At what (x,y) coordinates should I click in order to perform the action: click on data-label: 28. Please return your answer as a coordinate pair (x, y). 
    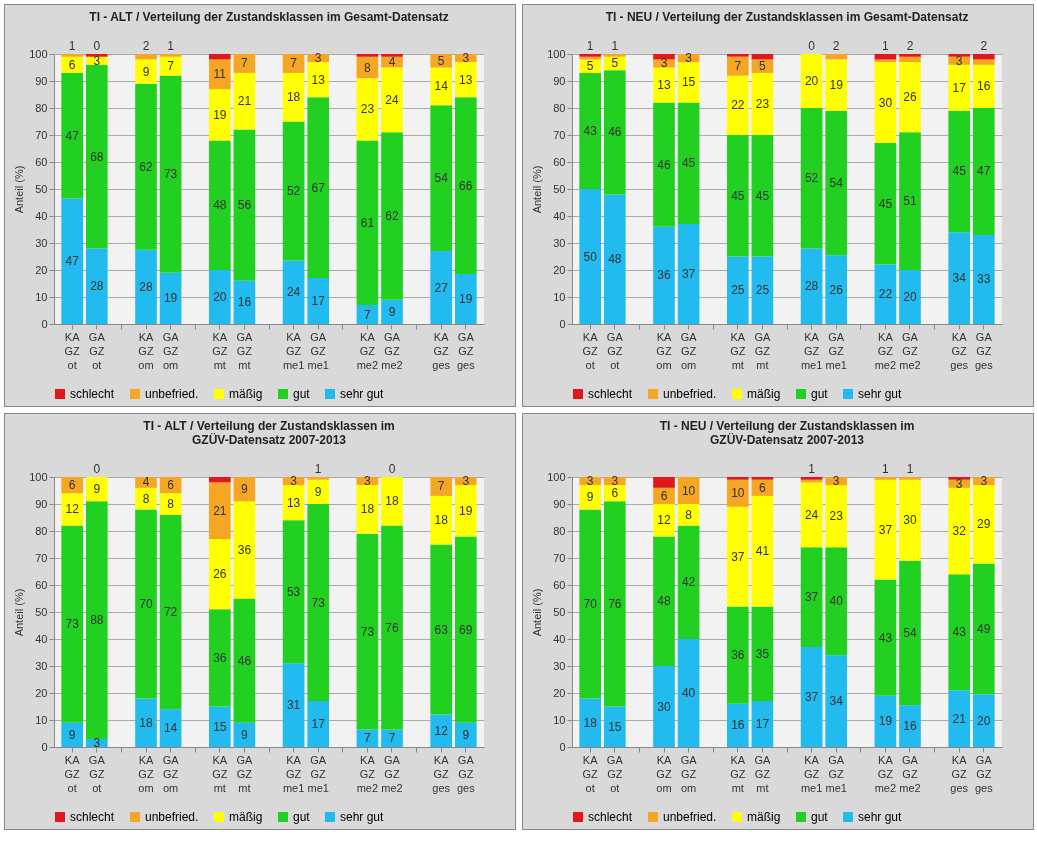
    Looking at the image, I should click on (146, 286).